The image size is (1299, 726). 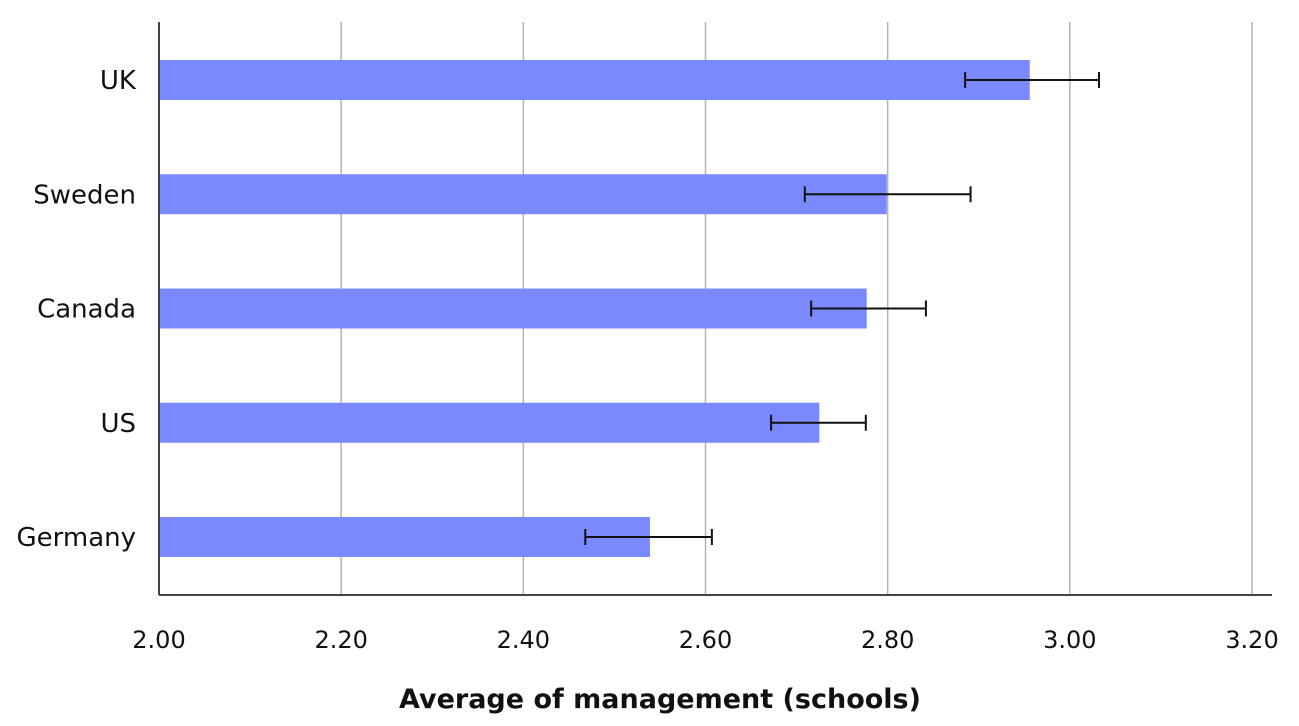 What do you see at coordinates (1251, 640) in the screenshot?
I see `x-tick-label: 3.20` at bounding box center [1251, 640].